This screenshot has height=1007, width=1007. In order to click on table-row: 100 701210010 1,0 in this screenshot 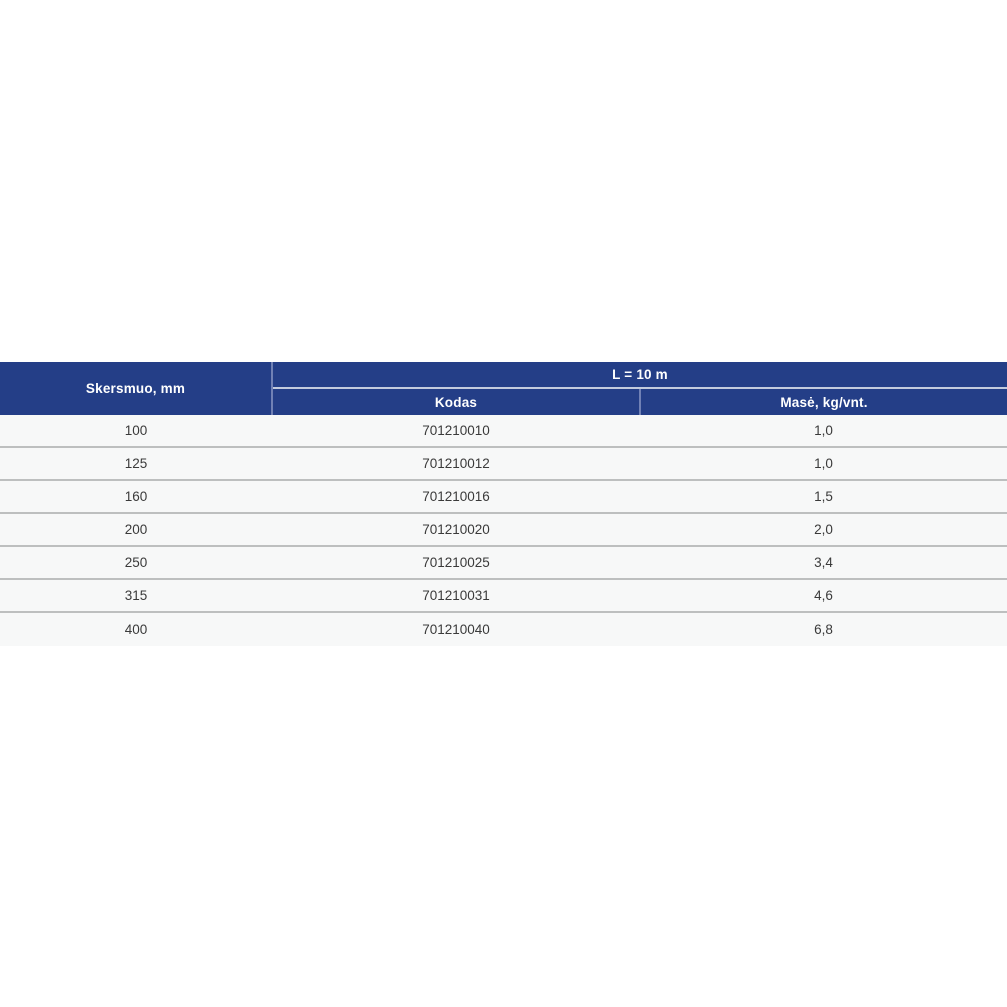, I will do `click(503, 431)`.